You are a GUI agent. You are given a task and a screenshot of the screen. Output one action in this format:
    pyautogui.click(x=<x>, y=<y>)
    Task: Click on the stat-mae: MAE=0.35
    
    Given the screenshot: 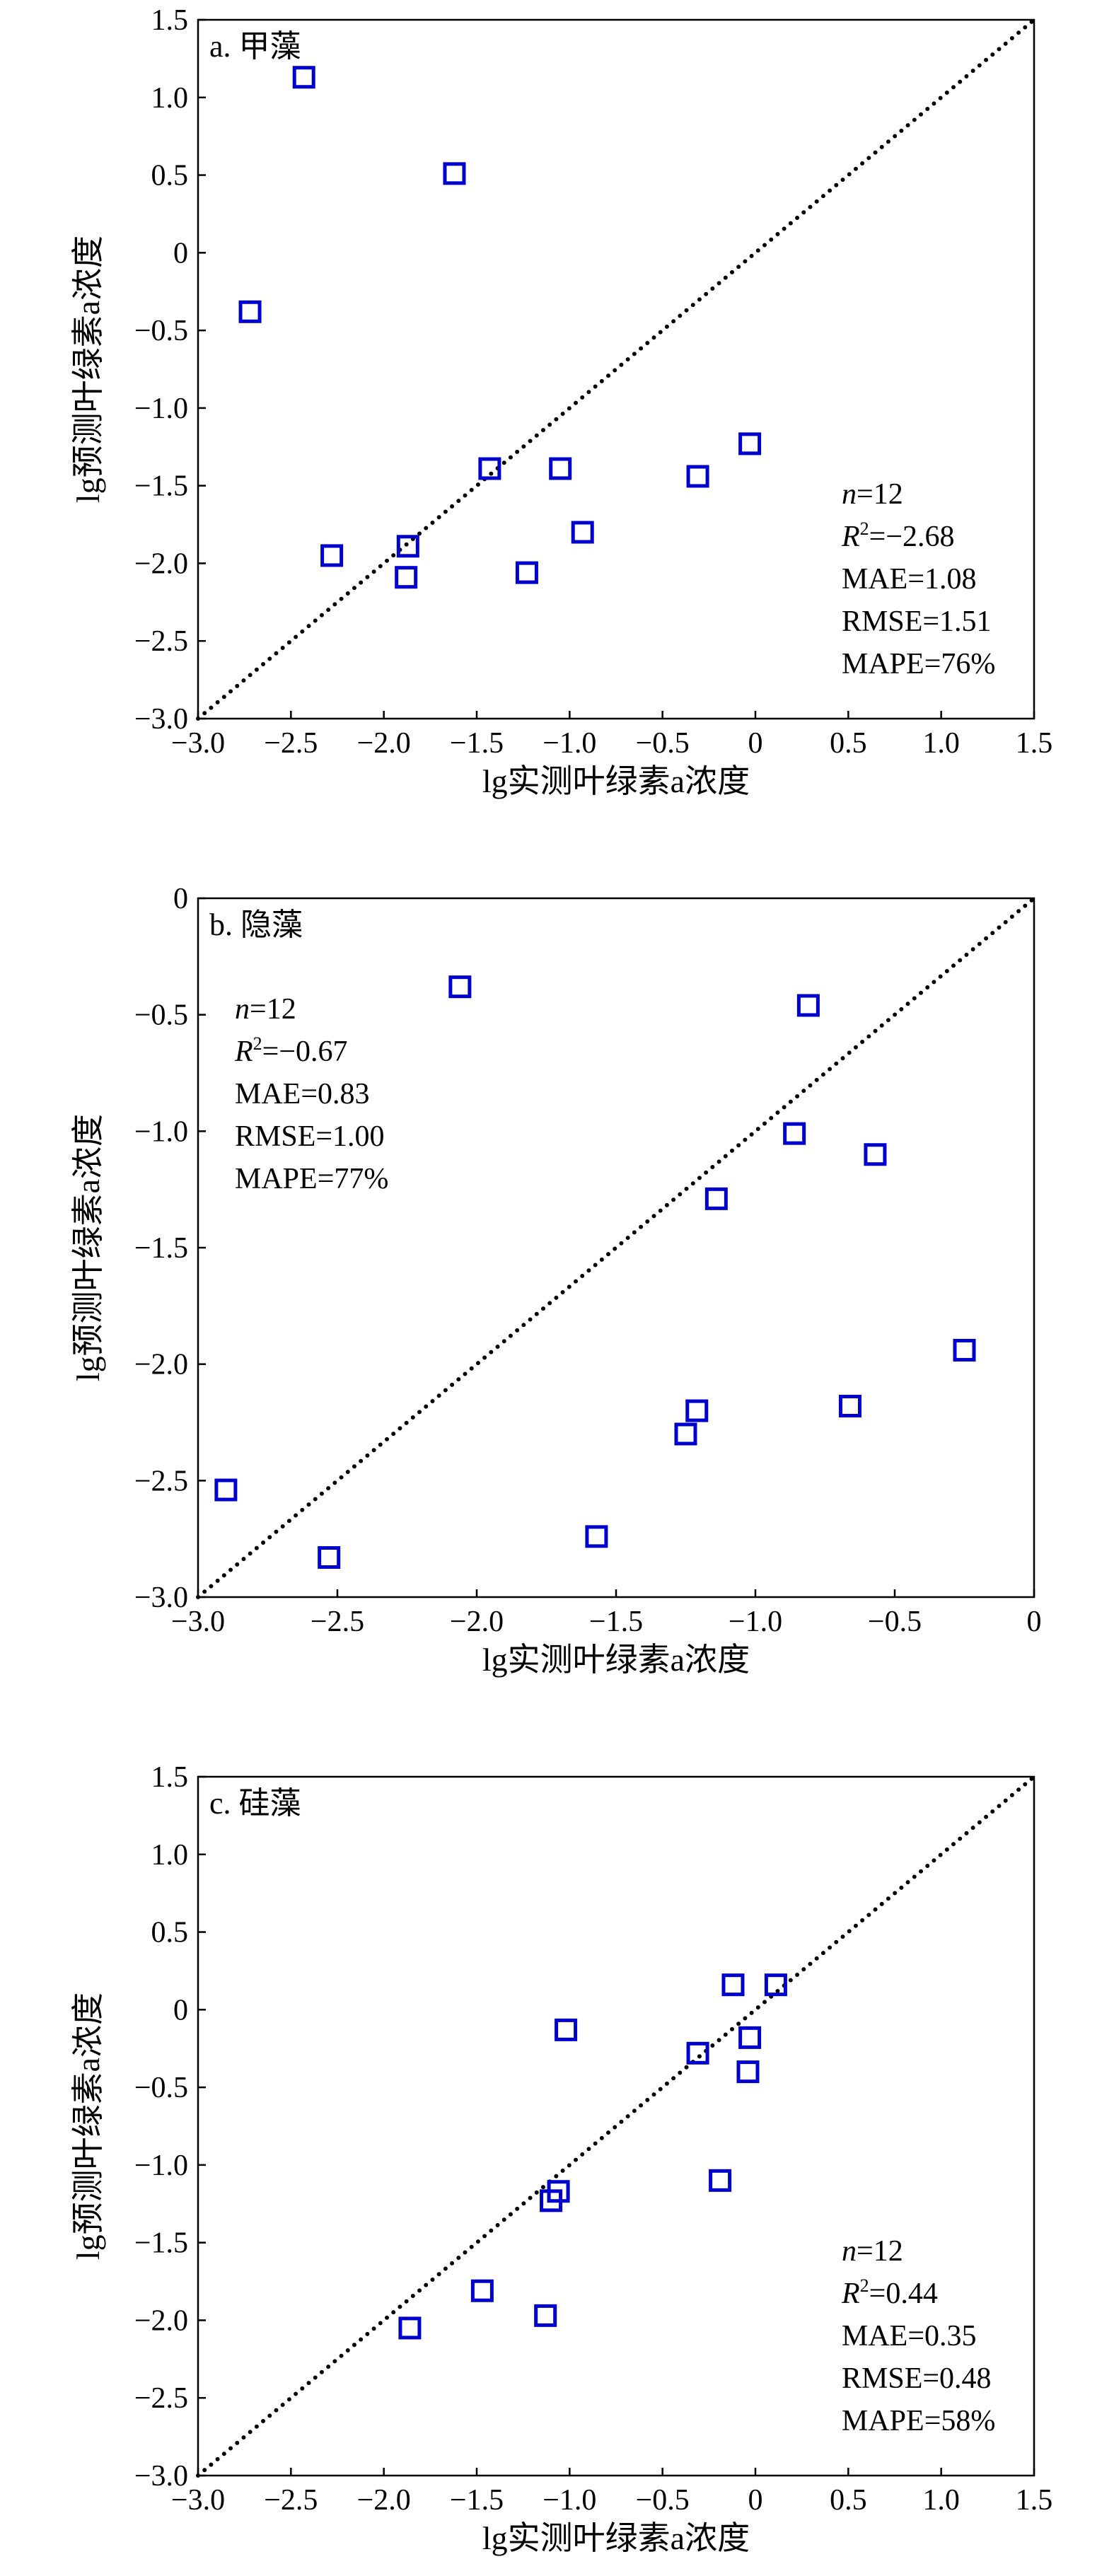 What is the action you would take?
    pyautogui.click(x=909, y=2336)
    